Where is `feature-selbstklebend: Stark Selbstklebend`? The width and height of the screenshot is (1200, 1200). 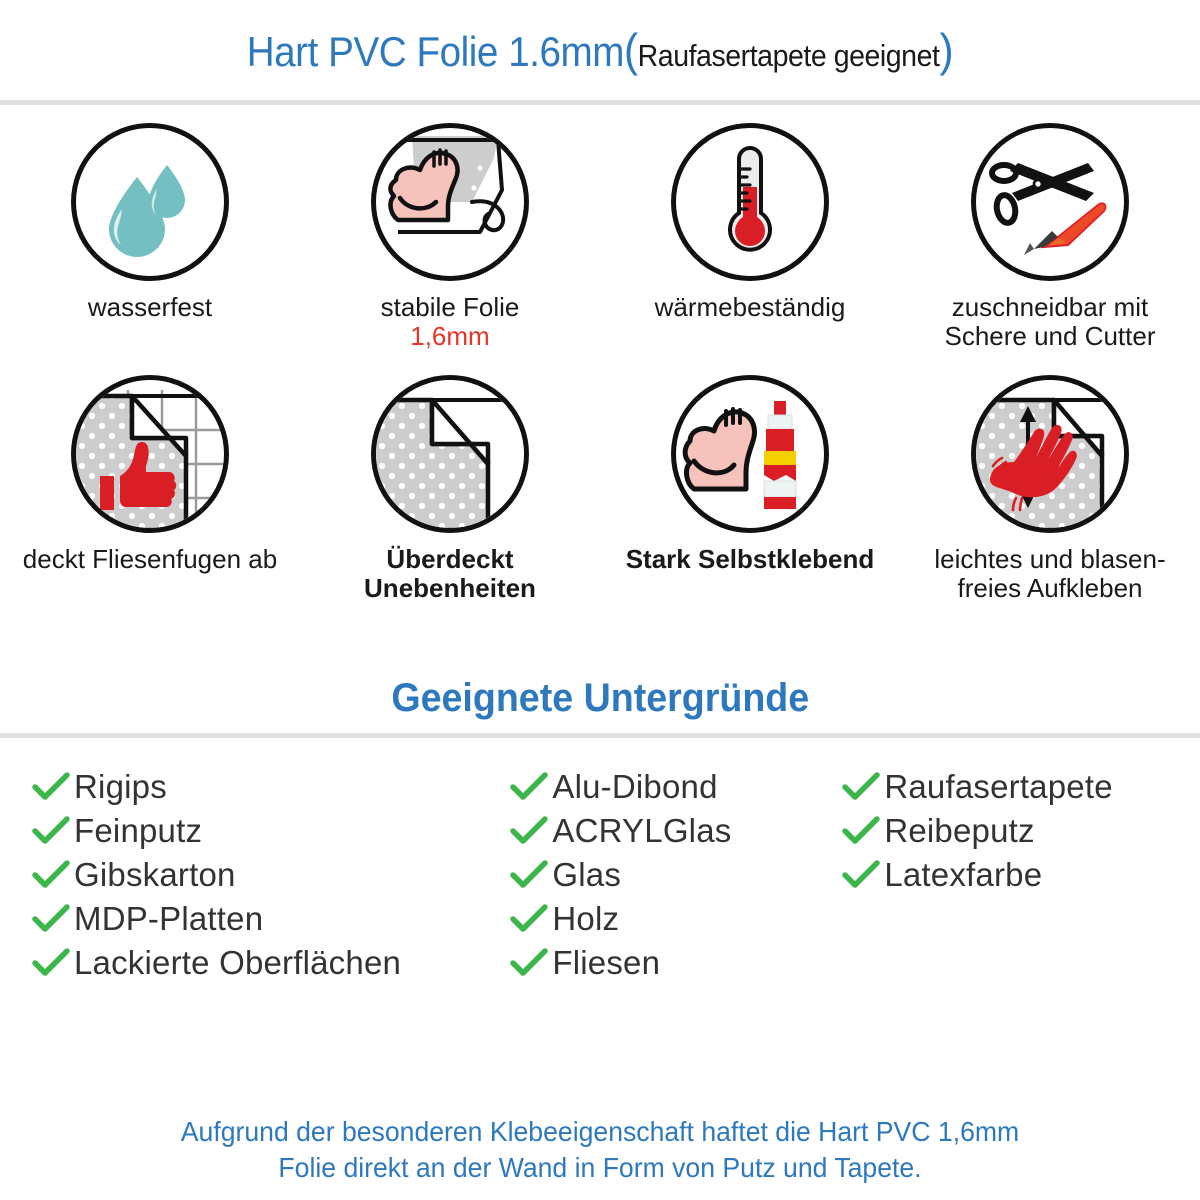
feature-selbstklebend: Stark Selbstklebend is located at coordinates (750, 474).